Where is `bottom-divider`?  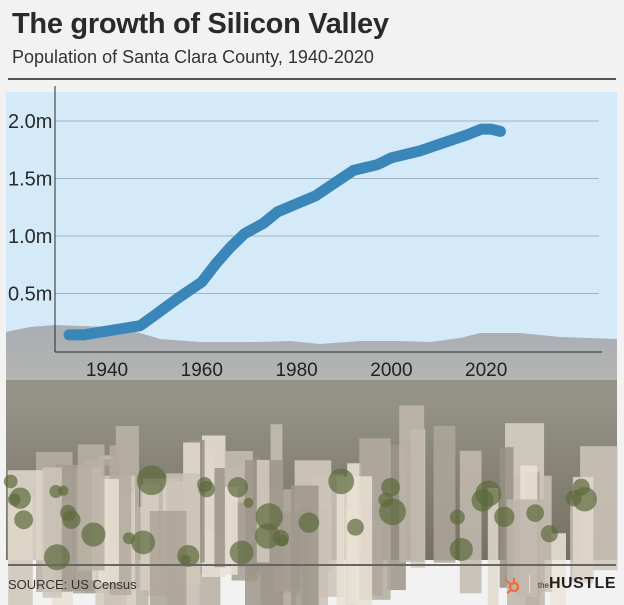
bottom-divider is located at coordinates (312, 565).